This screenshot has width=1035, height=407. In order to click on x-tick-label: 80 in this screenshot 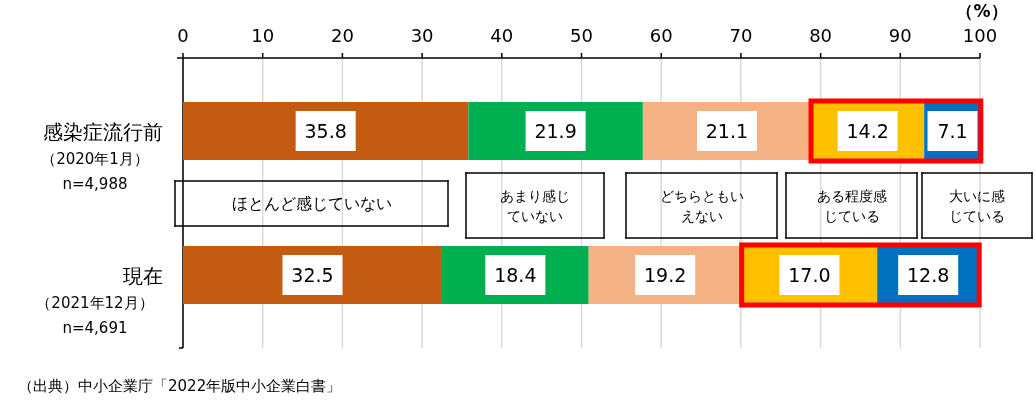, I will do `click(821, 35)`.